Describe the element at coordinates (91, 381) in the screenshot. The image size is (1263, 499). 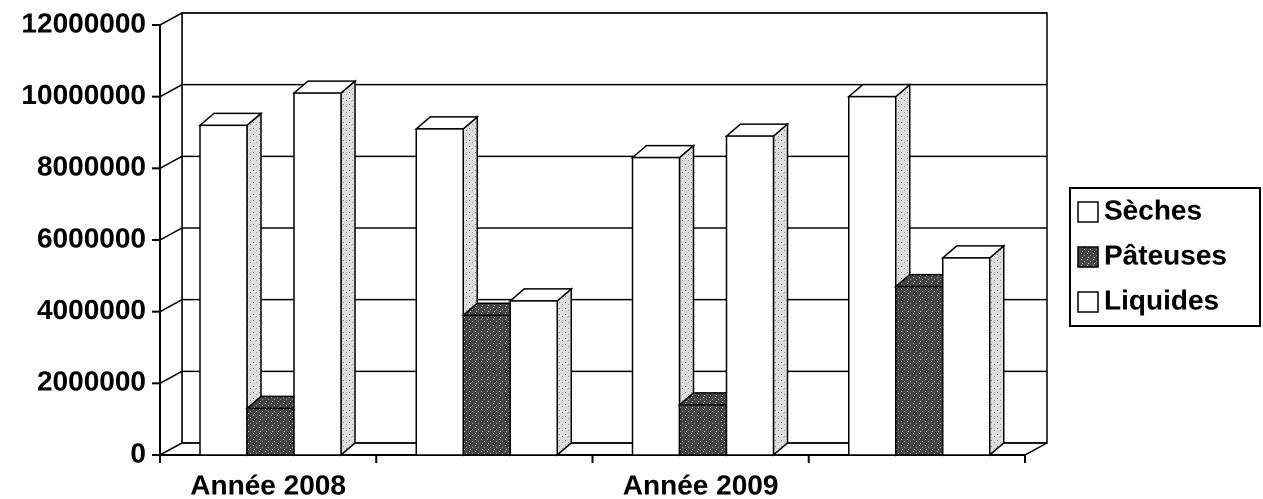
I see `y-tick-label: 2000000` at that location.